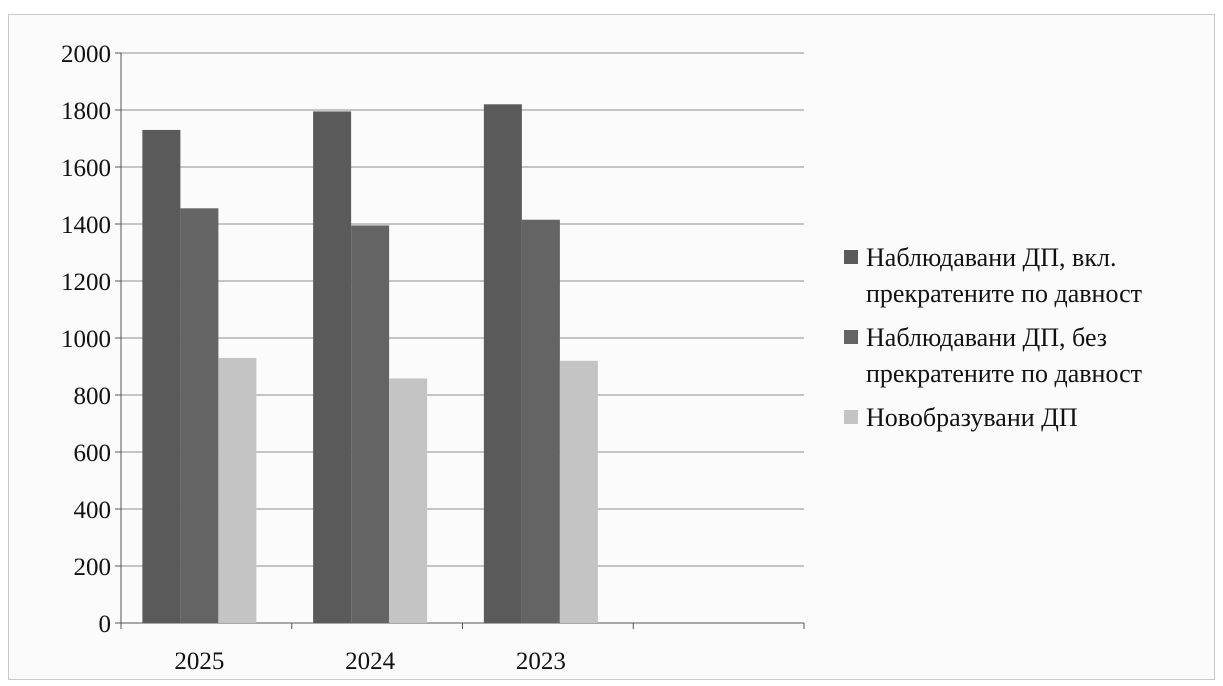  What do you see at coordinates (105, 624) in the screenshot?
I see `y-tick-label: 0` at bounding box center [105, 624].